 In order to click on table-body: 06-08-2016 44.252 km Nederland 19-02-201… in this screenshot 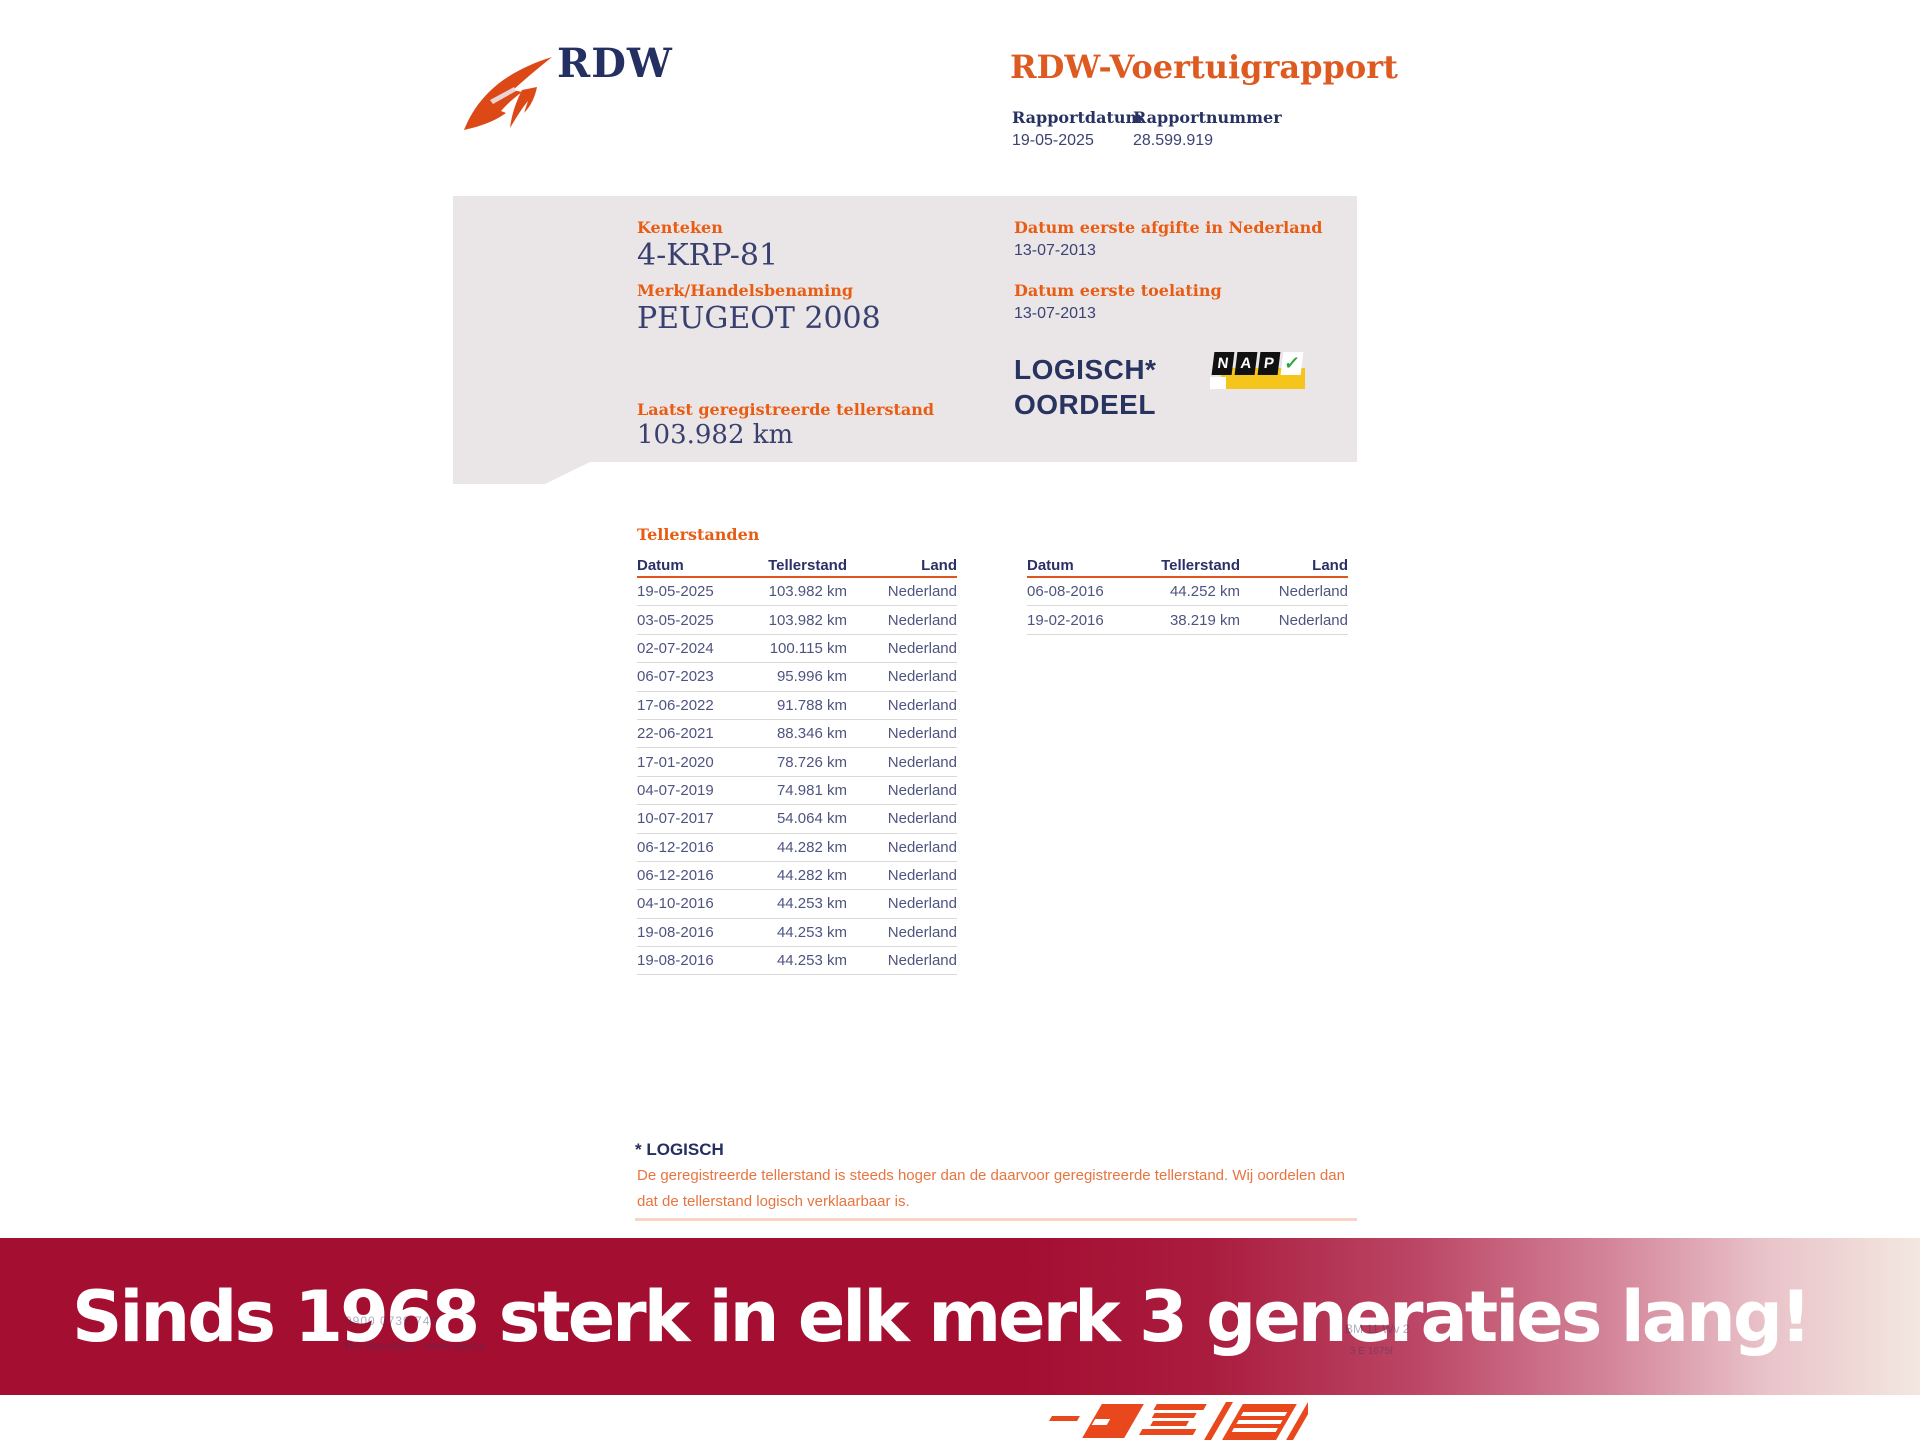, I will do `click(1187, 606)`.